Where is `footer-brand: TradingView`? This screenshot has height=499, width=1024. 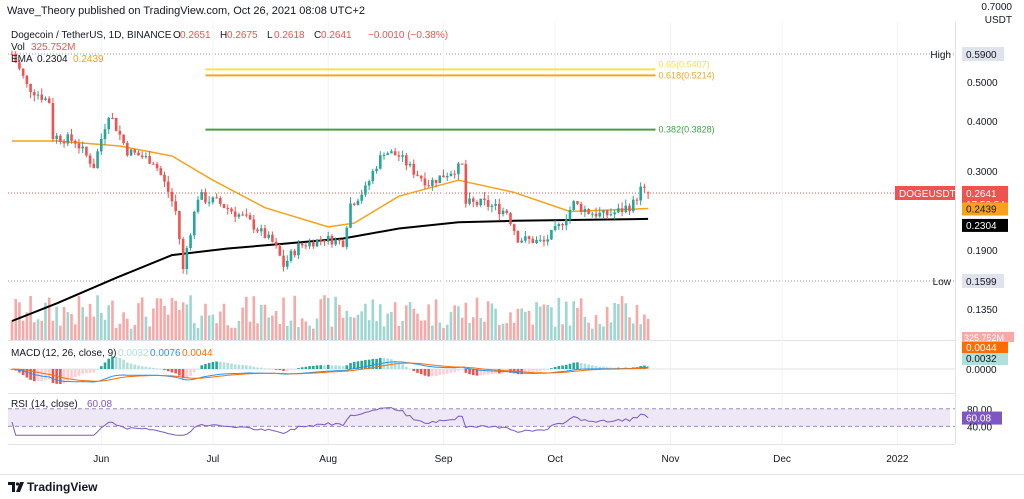
footer-brand: TradingView is located at coordinates (62, 487).